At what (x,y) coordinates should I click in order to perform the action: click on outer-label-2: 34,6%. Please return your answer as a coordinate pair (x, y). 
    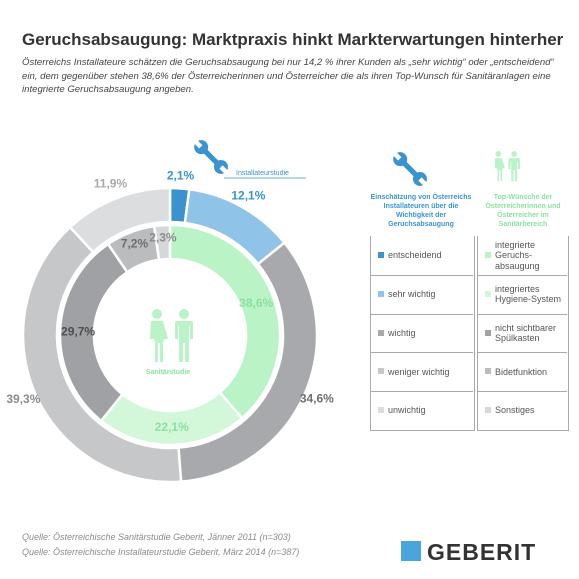
    Looking at the image, I should click on (317, 399).